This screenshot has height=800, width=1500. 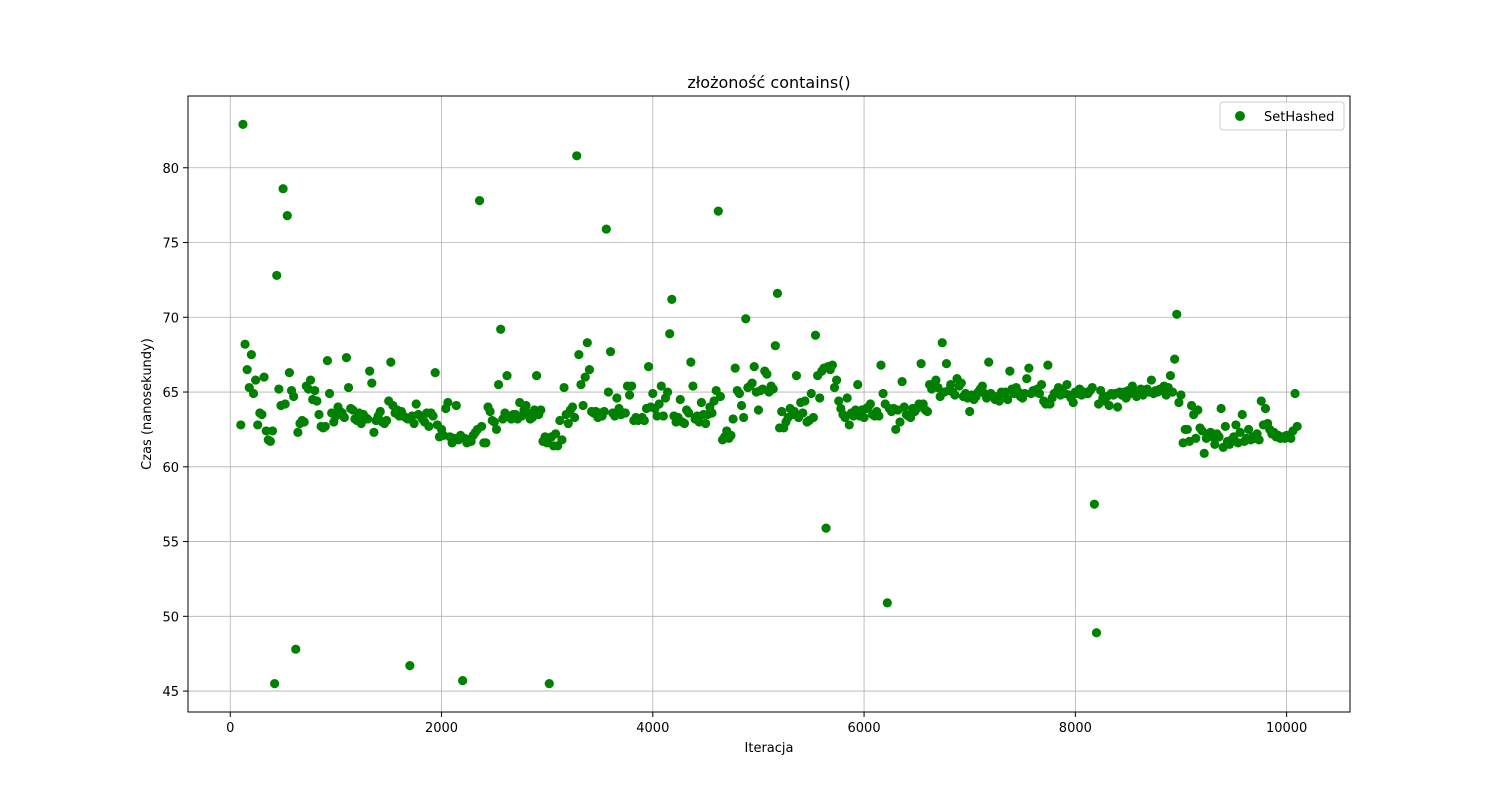 What do you see at coordinates (170, 244) in the screenshot?
I see `y-tick-label: 75` at bounding box center [170, 244].